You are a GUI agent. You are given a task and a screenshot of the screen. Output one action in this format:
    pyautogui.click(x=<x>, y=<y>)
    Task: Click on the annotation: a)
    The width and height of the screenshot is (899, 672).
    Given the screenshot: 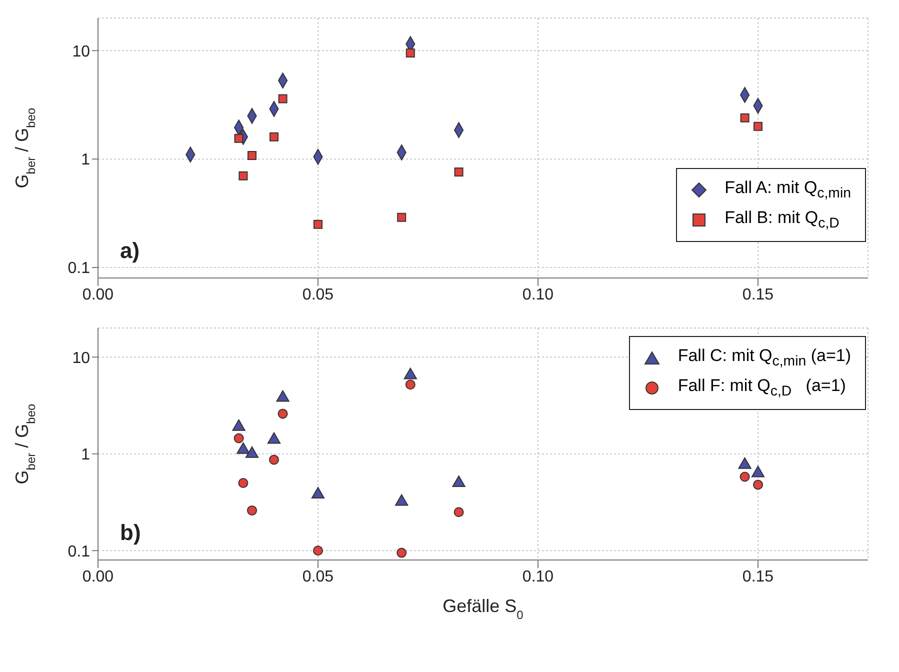 What is the action you would take?
    pyautogui.click(x=130, y=251)
    